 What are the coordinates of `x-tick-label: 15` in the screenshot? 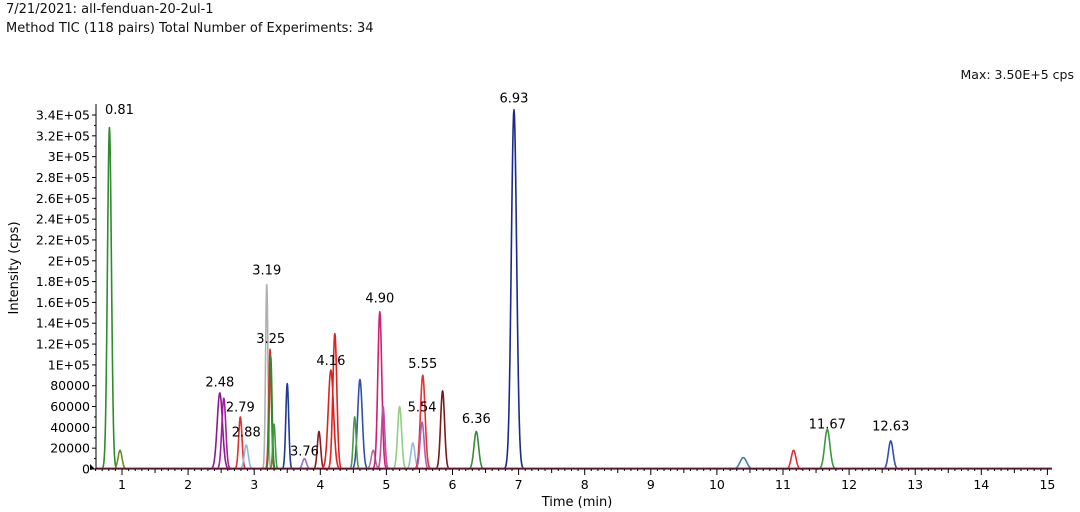 It's located at (1047, 484).